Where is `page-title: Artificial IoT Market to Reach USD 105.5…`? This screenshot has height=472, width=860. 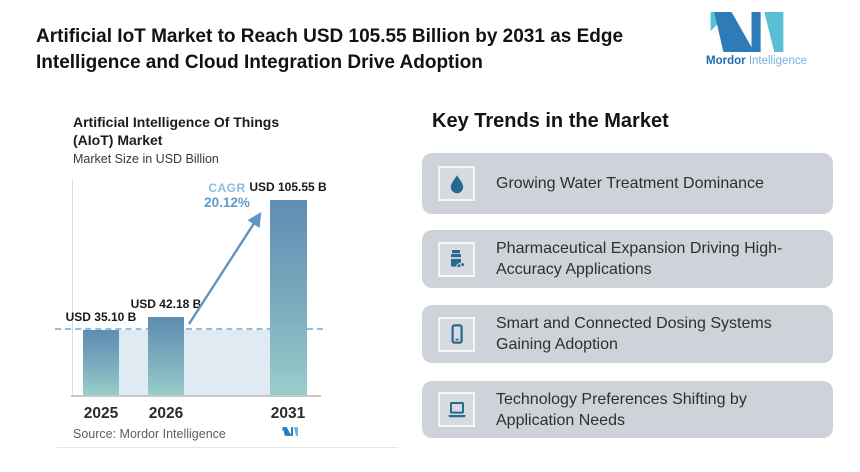
page-title: Artificial IoT Market to Reach USD 105.5… is located at coordinates (329, 50).